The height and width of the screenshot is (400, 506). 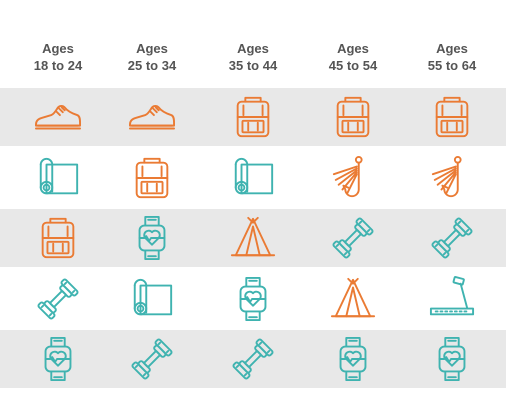 What do you see at coordinates (58, 65) in the screenshot?
I see `column-header-age-range: 18 to 24` at bounding box center [58, 65].